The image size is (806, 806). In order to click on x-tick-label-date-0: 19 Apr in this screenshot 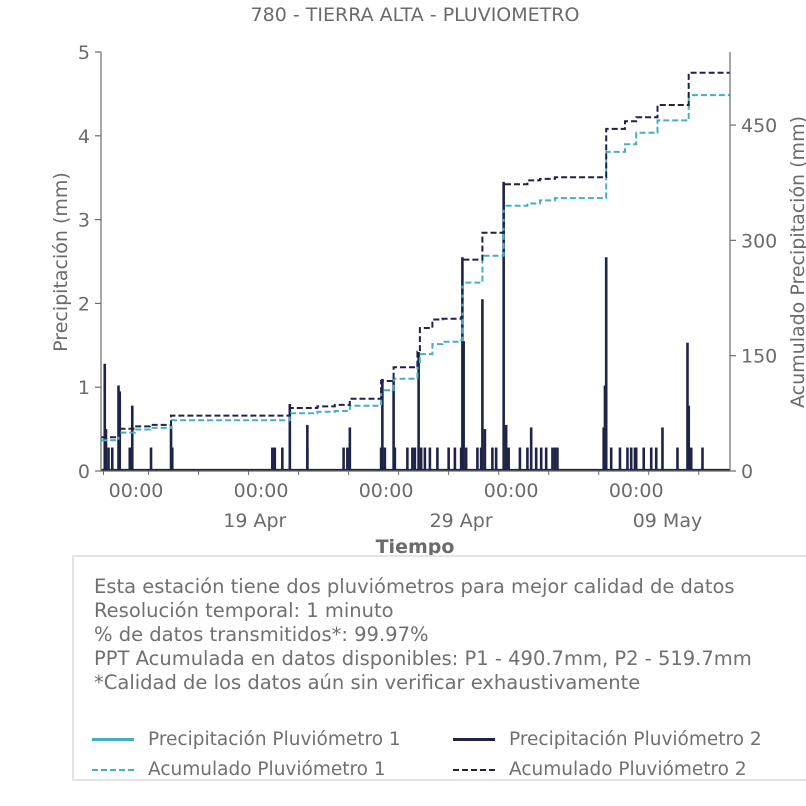, I will do `click(254, 521)`.